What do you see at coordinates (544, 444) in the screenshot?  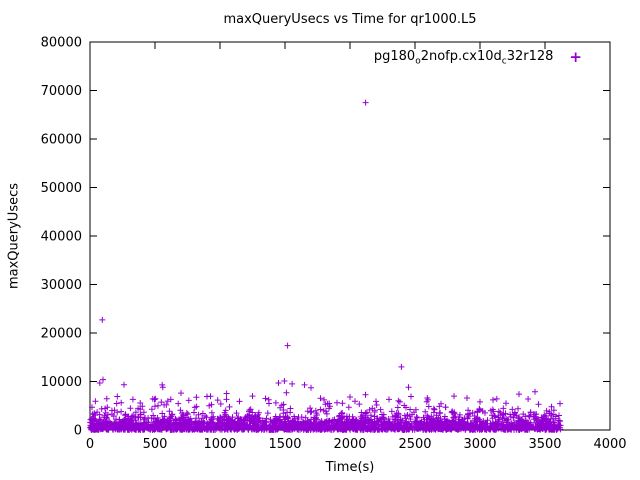 I see `x-tick-label: 3500` at bounding box center [544, 444].